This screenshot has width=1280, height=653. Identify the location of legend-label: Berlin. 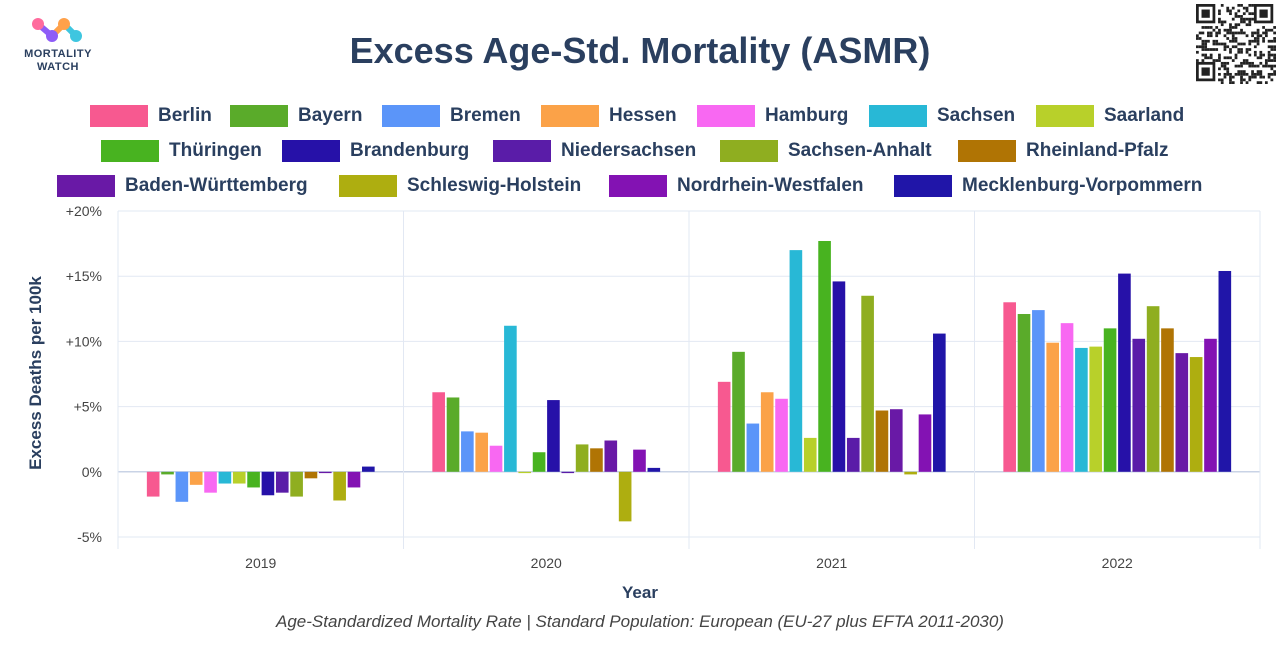
(185, 115).